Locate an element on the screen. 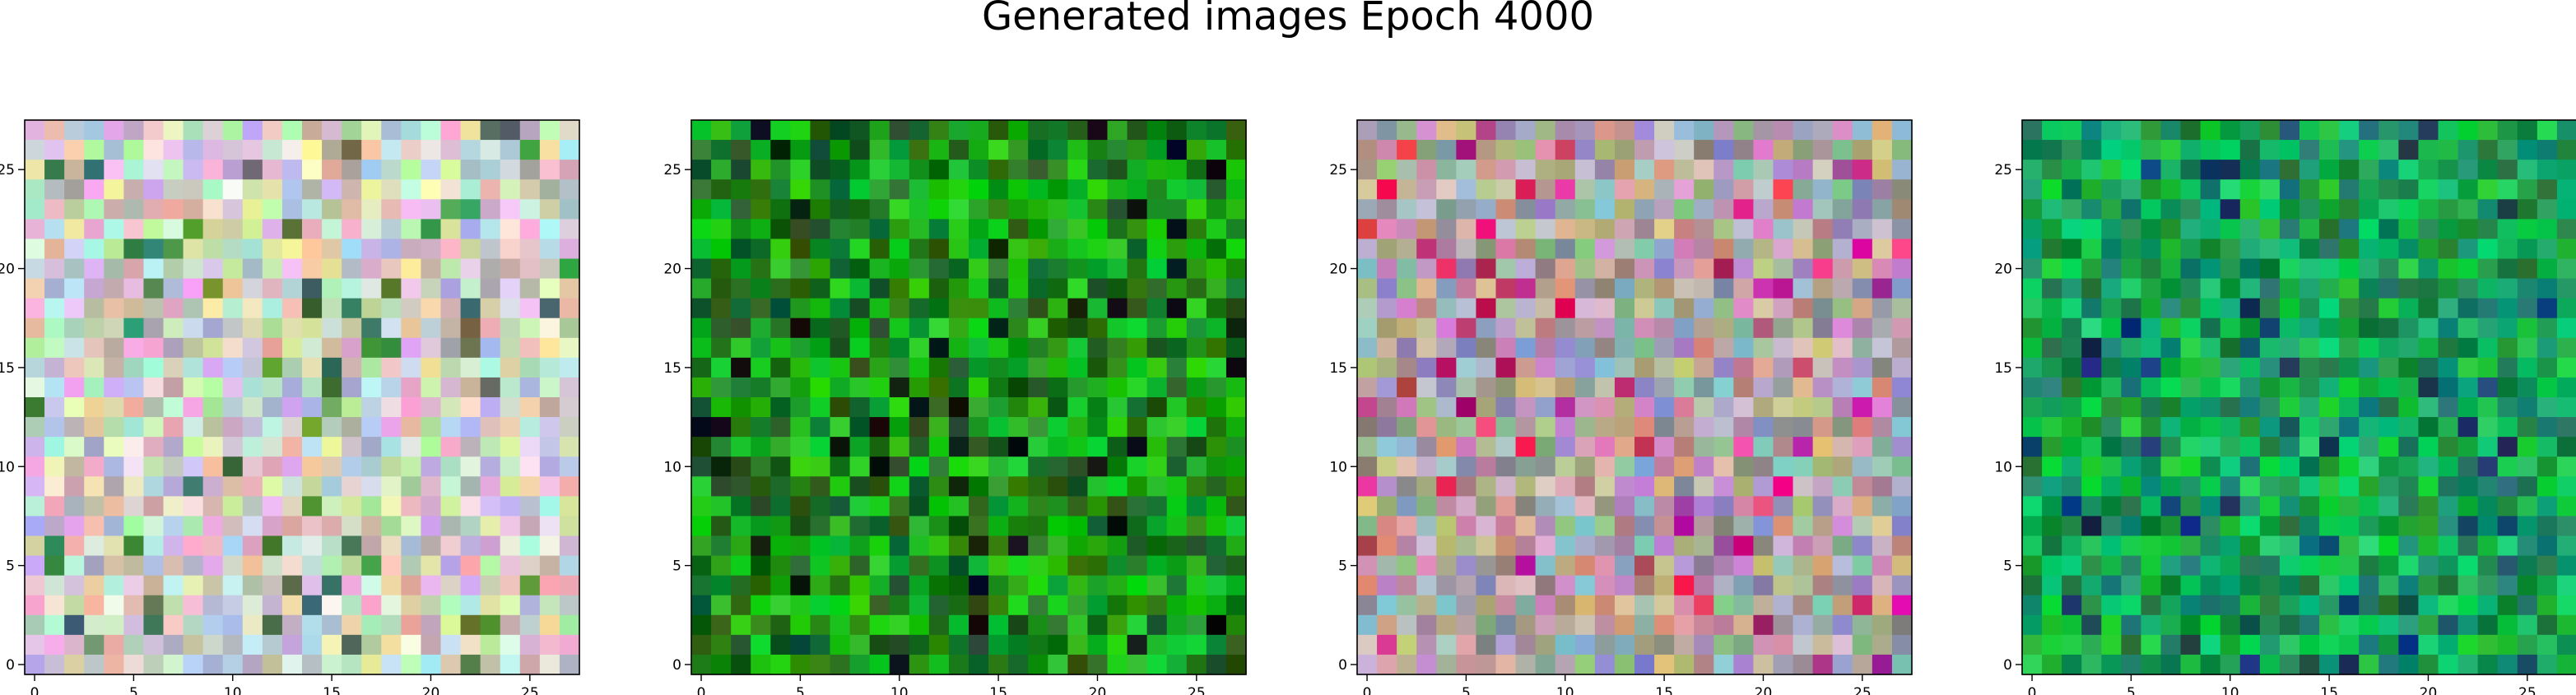  y-tick-label: 20 is located at coordinates (2003, 270).